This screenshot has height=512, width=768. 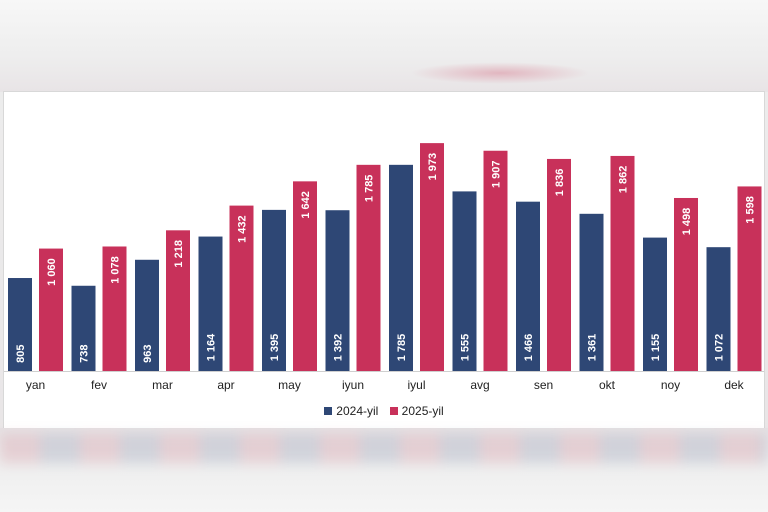 I want to click on bar-2025-iyul, so click(x=432, y=257).